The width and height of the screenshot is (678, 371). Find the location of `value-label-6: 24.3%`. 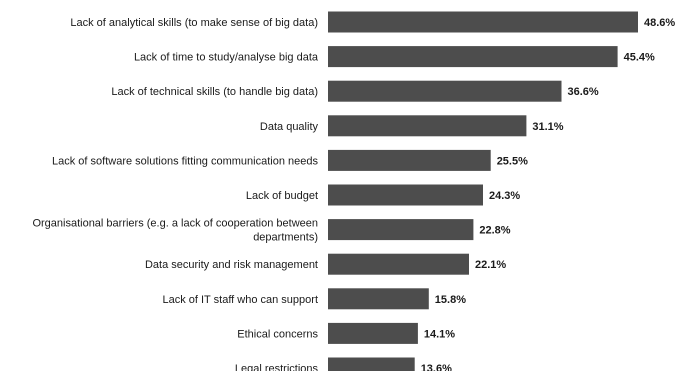

value-label-6: 24.3% is located at coordinates (504, 196).